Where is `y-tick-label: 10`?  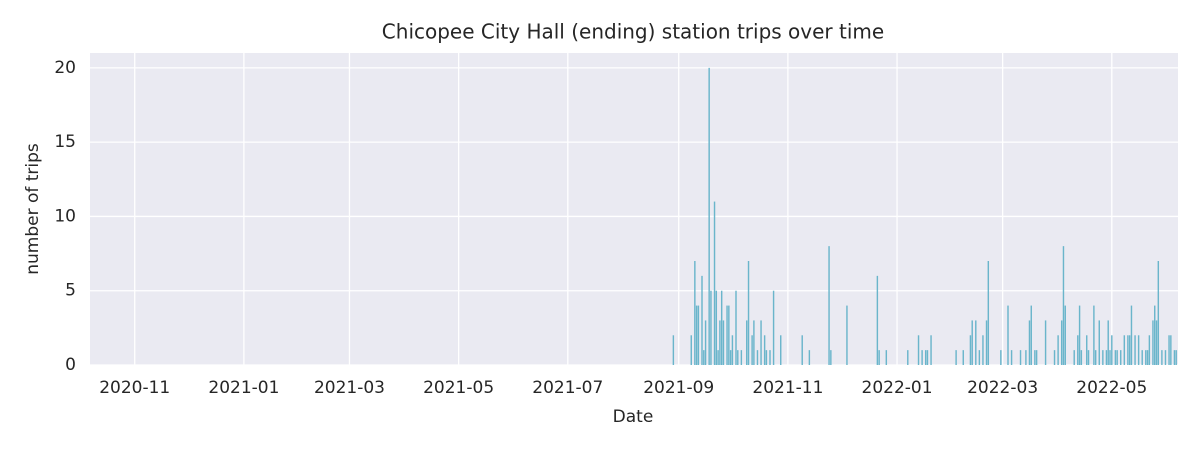 y-tick-label: 10 is located at coordinates (65, 216).